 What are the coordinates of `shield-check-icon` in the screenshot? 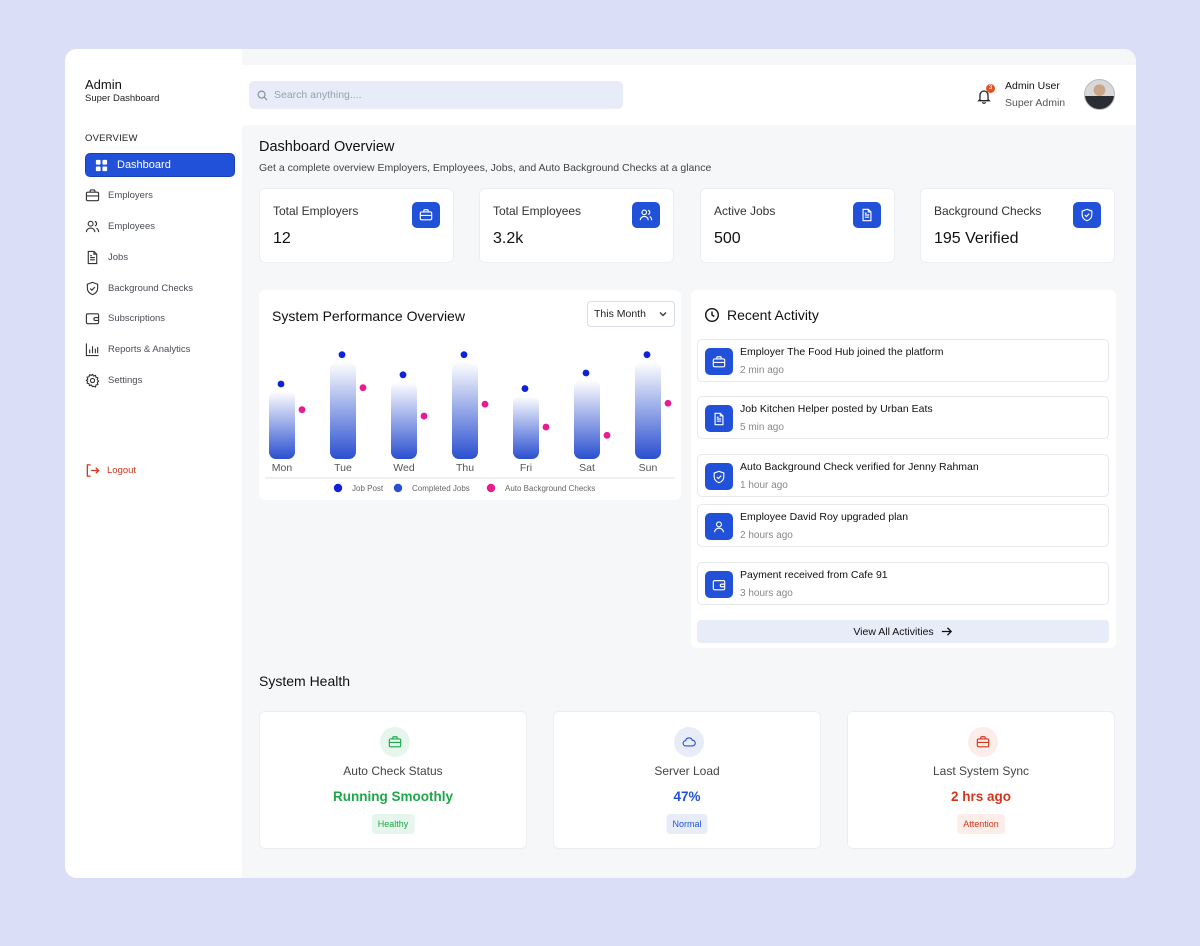 It's located at (1087, 215).